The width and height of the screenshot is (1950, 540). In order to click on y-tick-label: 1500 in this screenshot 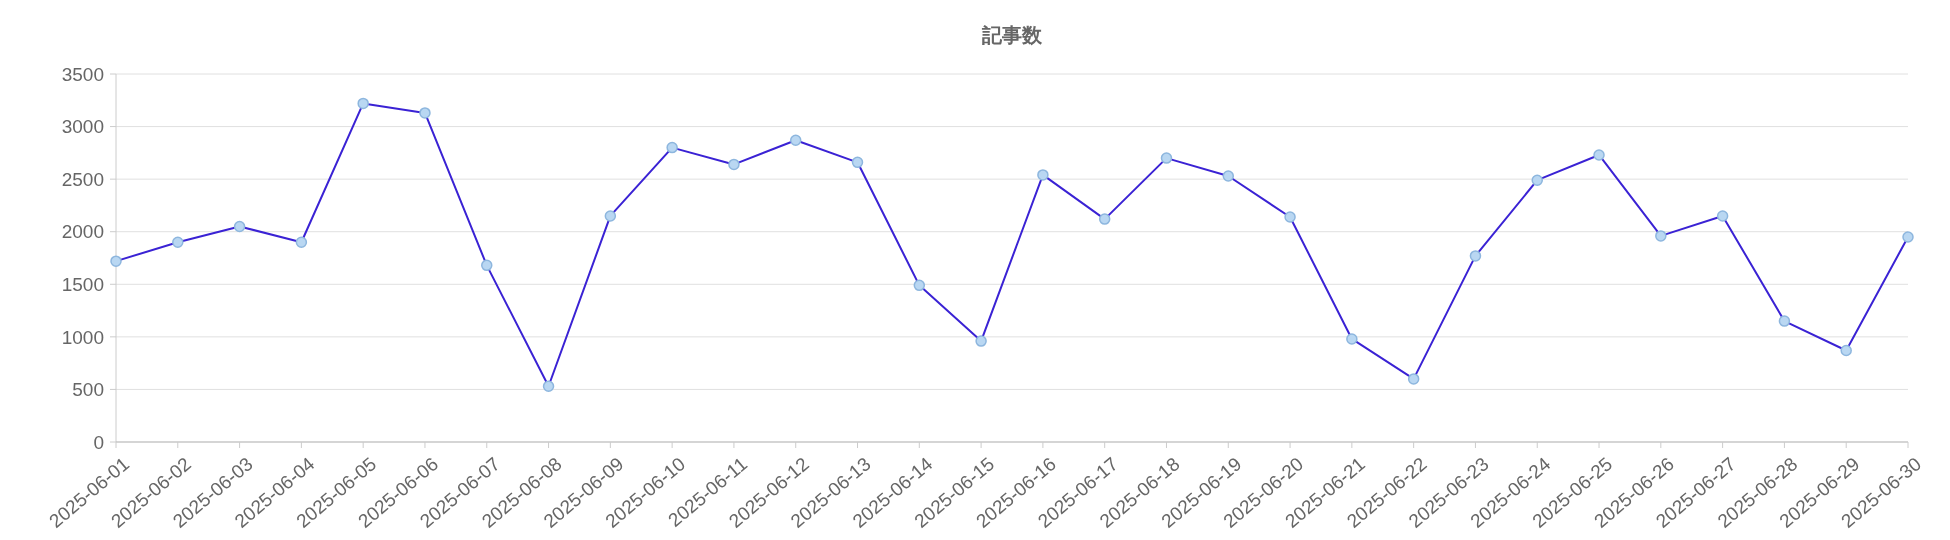, I will do `click(82, 284)`.